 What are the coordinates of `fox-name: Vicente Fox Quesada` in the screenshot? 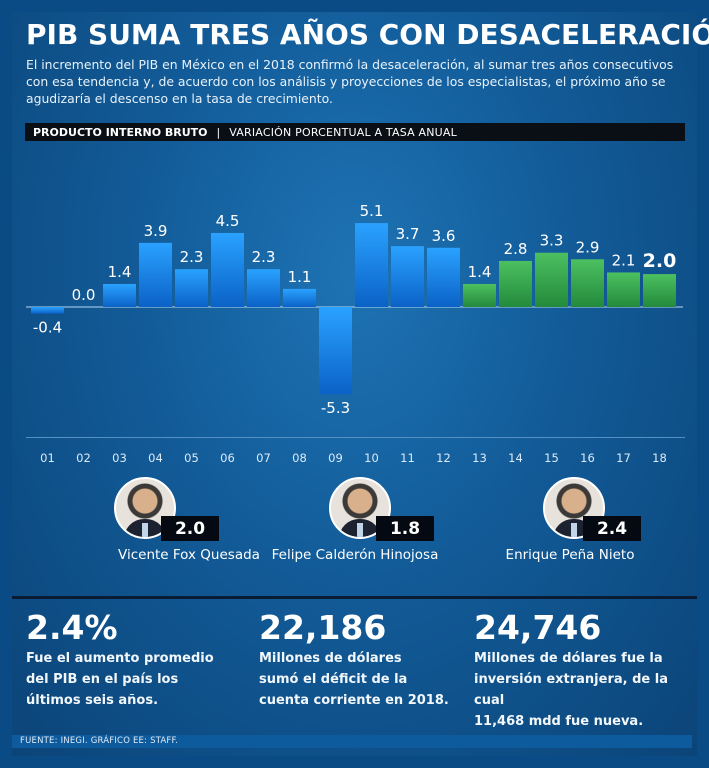 It's located at (189, 555).